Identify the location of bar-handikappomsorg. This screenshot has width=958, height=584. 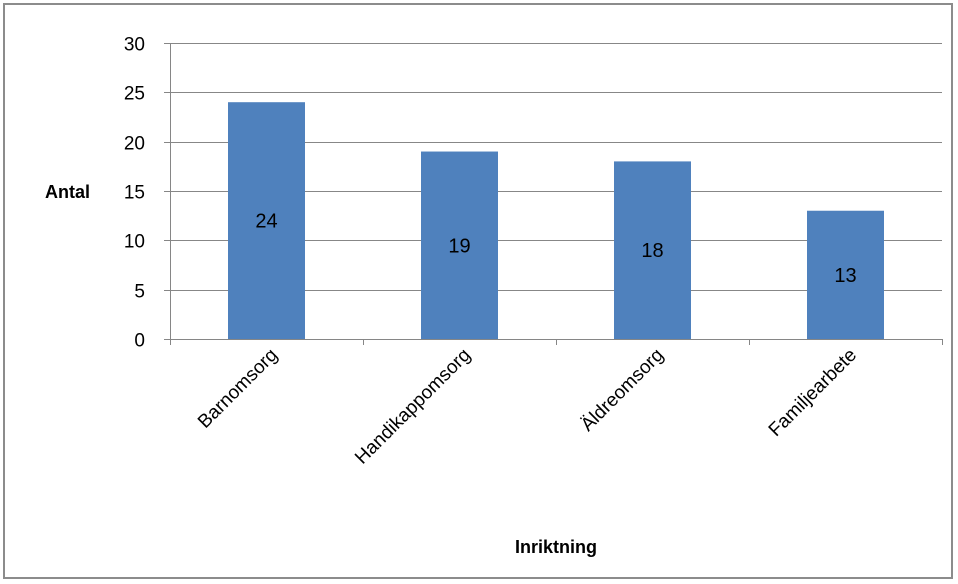
(459, 245).